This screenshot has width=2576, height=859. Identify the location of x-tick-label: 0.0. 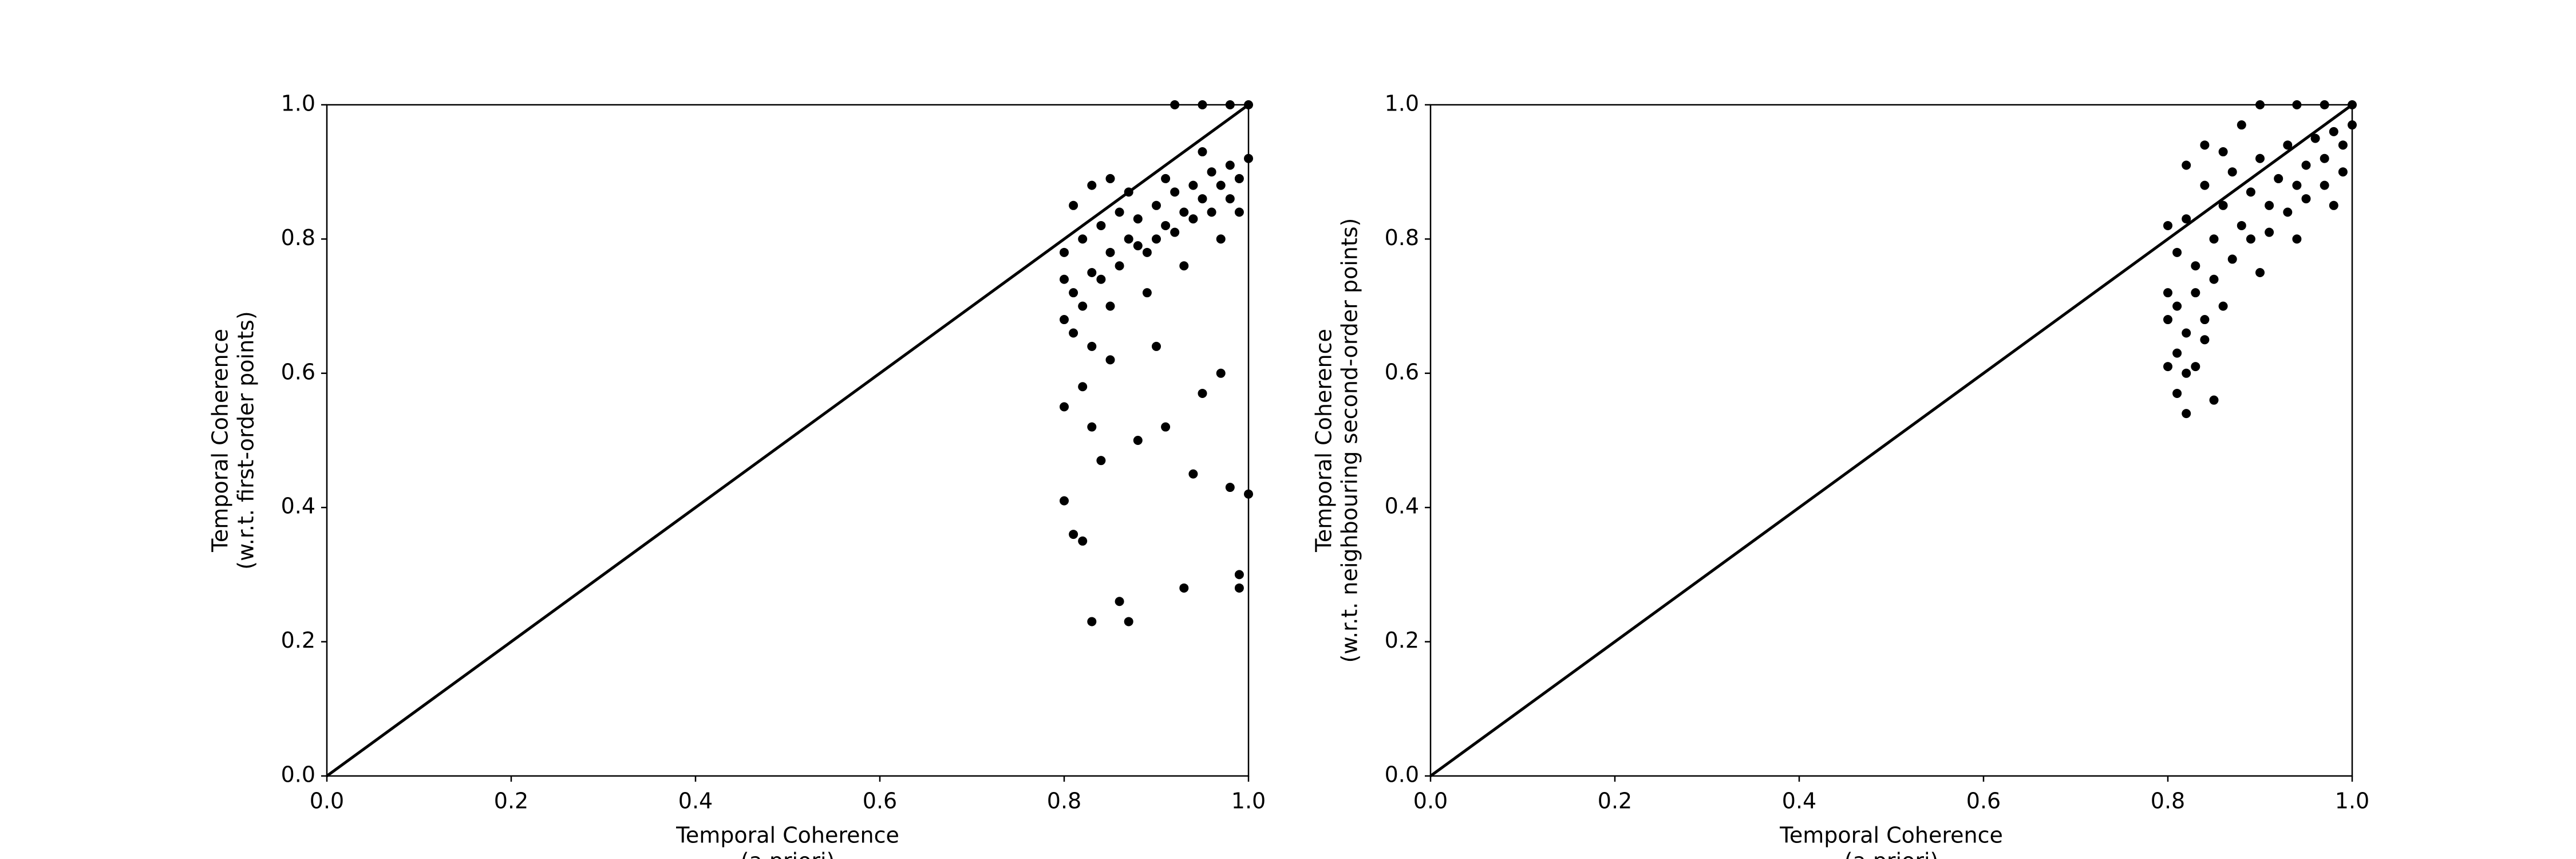
(1430, 801).